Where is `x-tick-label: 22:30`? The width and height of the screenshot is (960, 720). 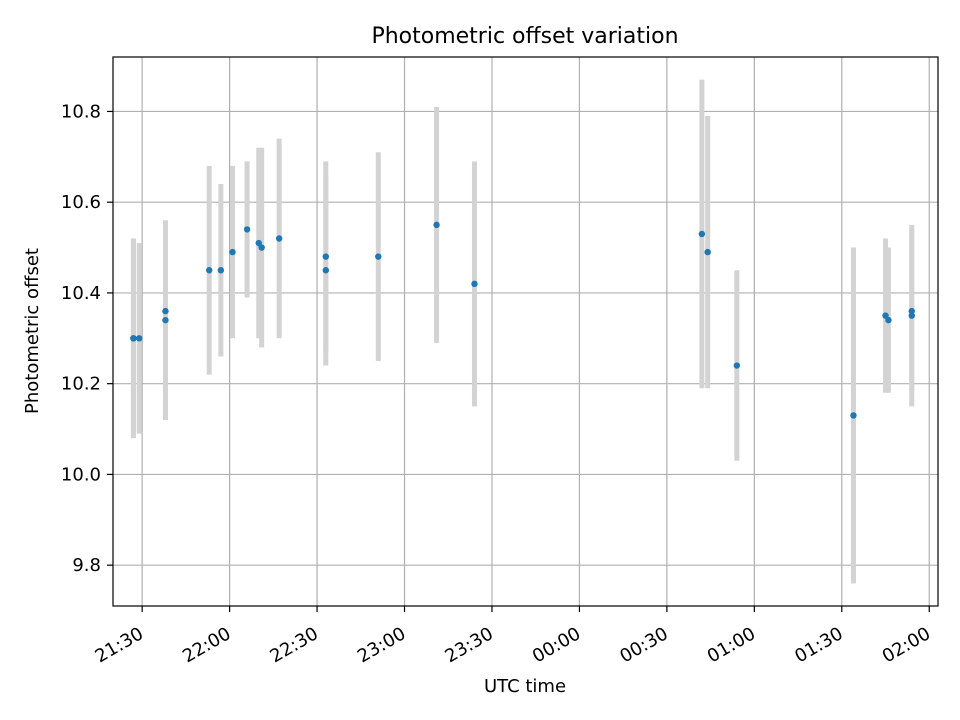
x-tick-label: 22:30 is located at coordinates (294, 645).